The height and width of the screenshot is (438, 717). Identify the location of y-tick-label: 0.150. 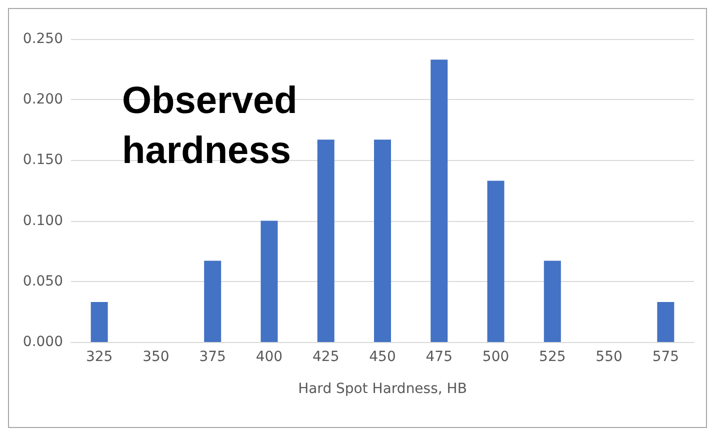
(42, 160).